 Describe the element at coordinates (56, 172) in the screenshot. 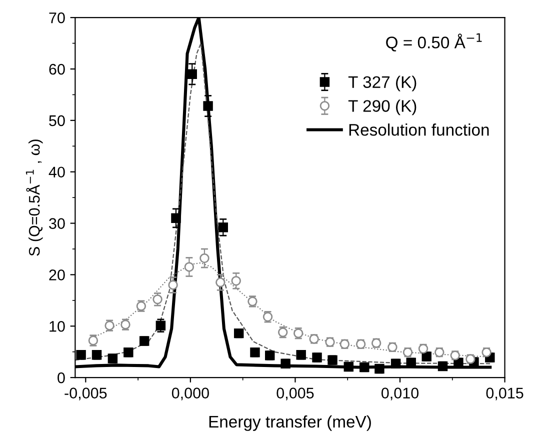

I see `y-tick-label: 40` at that location.